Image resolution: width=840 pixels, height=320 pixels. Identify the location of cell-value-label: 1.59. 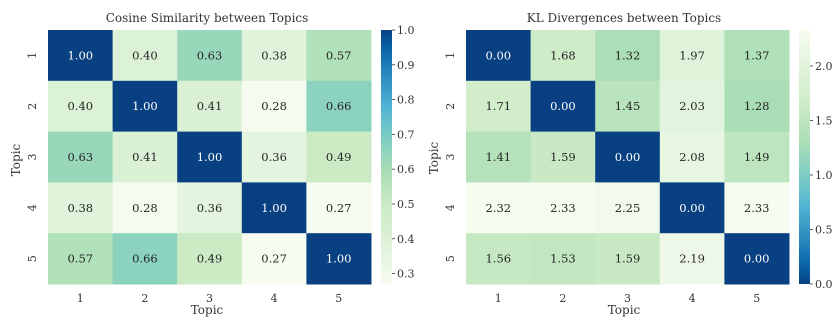
(628, 259).